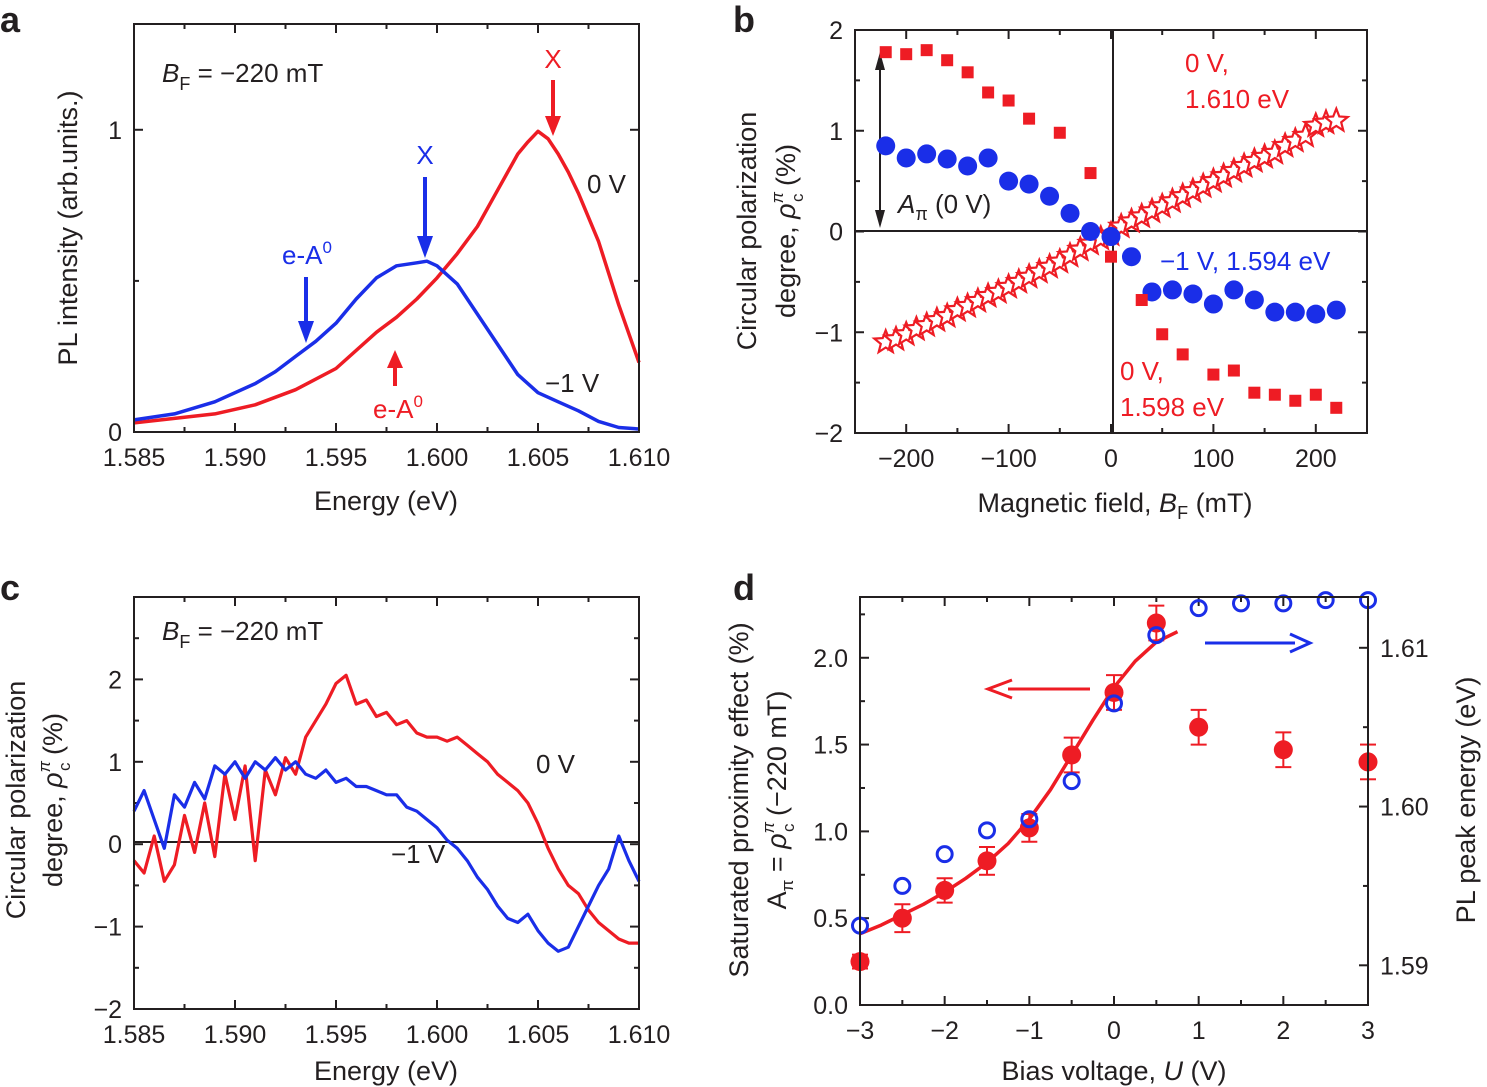  Describe the element at coordinates (417, 401) in the screenshot. I see `panel-a-red-shoulder-sup: 0` at that location.